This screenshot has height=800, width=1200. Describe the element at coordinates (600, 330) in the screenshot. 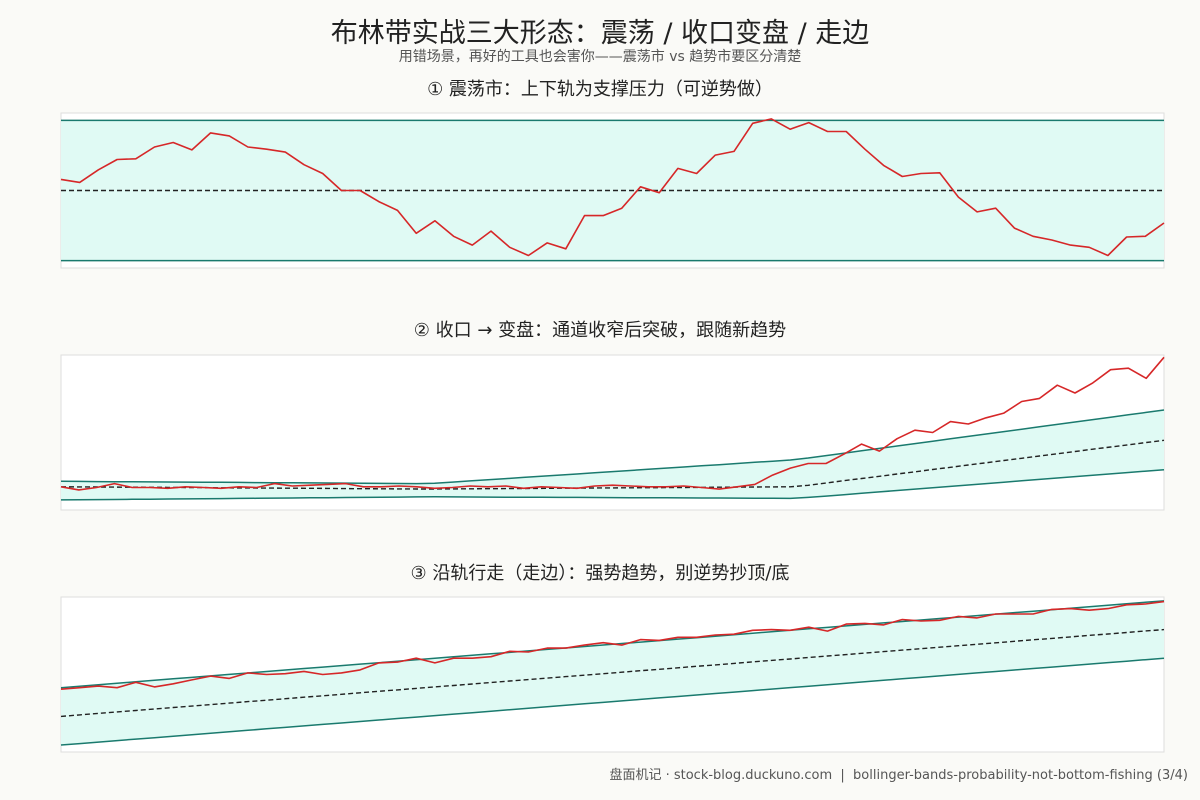

I see `panel-2-title: ② 收口 → 变盘：通道收窄后突破，跟随新趋势` at that location.